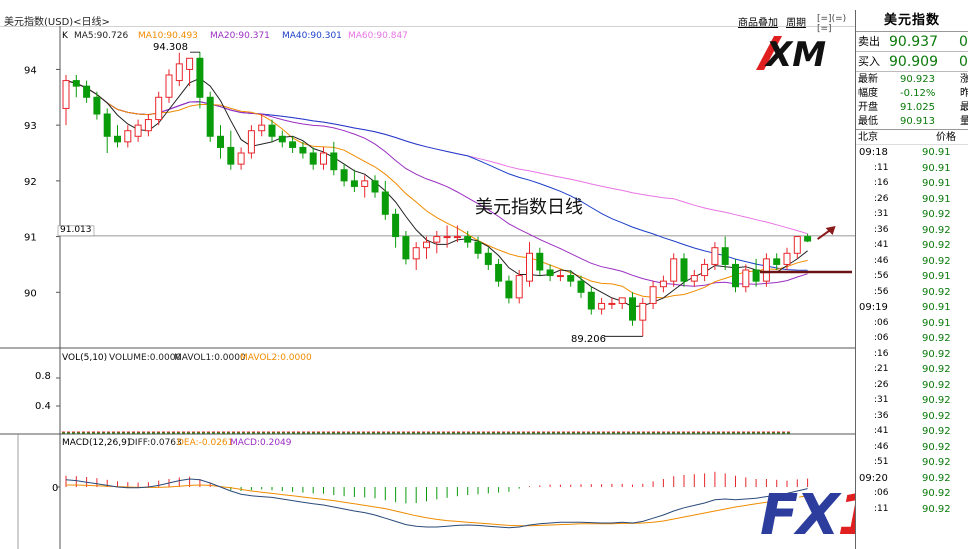 This screenshot has height=549, width=968. I want to click on trend-arrow-head, so click(830, 231).